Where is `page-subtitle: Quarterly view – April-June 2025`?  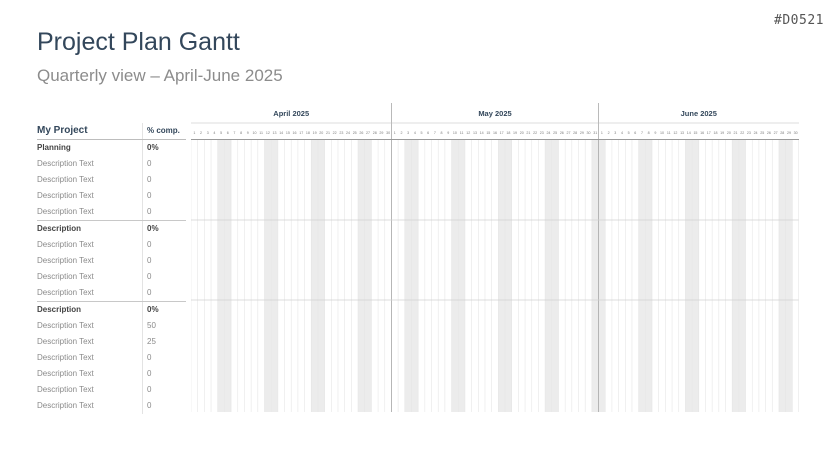 page-subtitle: Quarterly view – April-June 2025 is located at coordinates (160, 75).